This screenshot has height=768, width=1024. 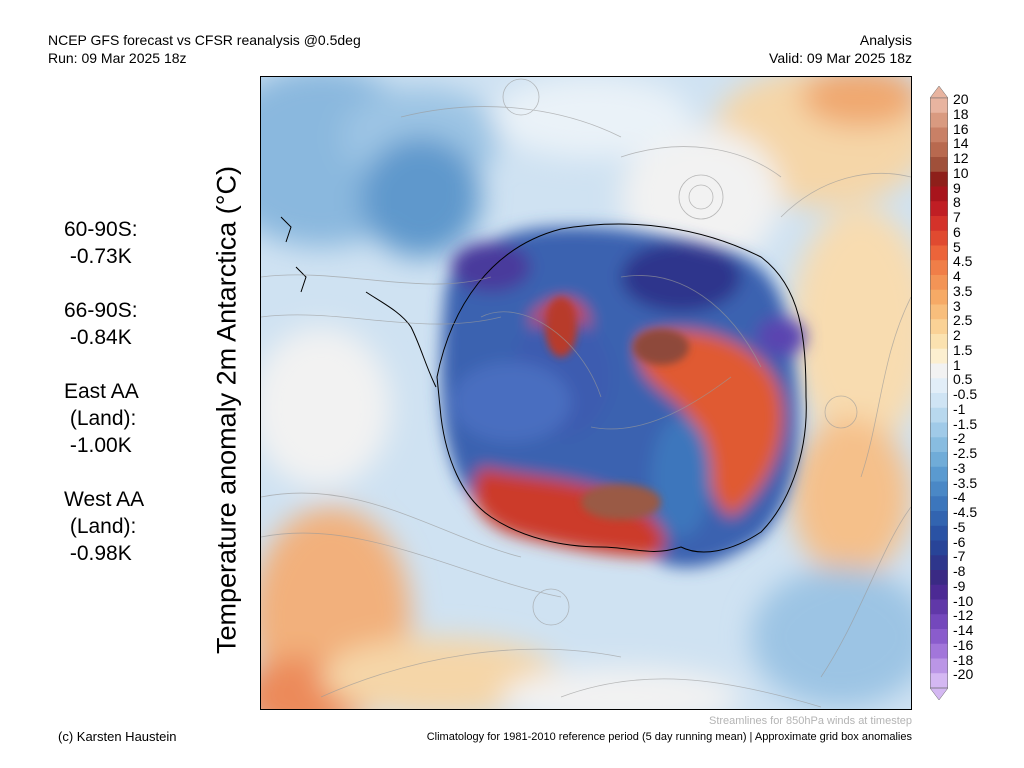 I want to click on colorbar-outline, so click(x=939, y=393).